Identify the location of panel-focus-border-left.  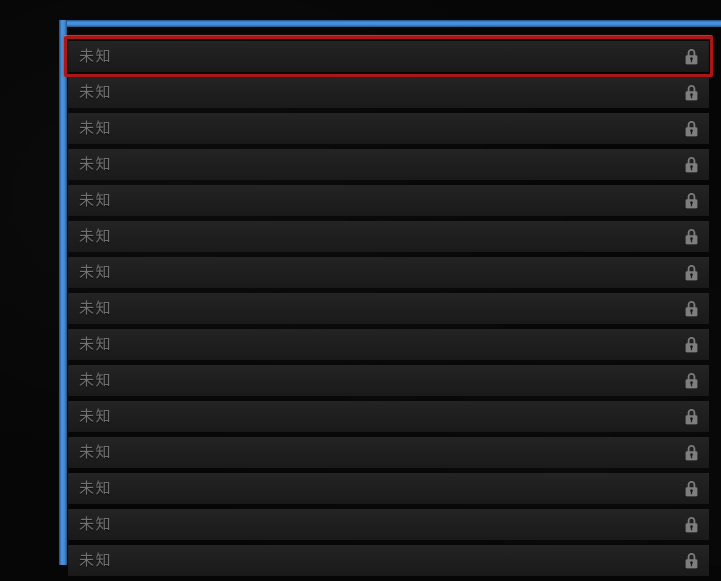
(63, 292).